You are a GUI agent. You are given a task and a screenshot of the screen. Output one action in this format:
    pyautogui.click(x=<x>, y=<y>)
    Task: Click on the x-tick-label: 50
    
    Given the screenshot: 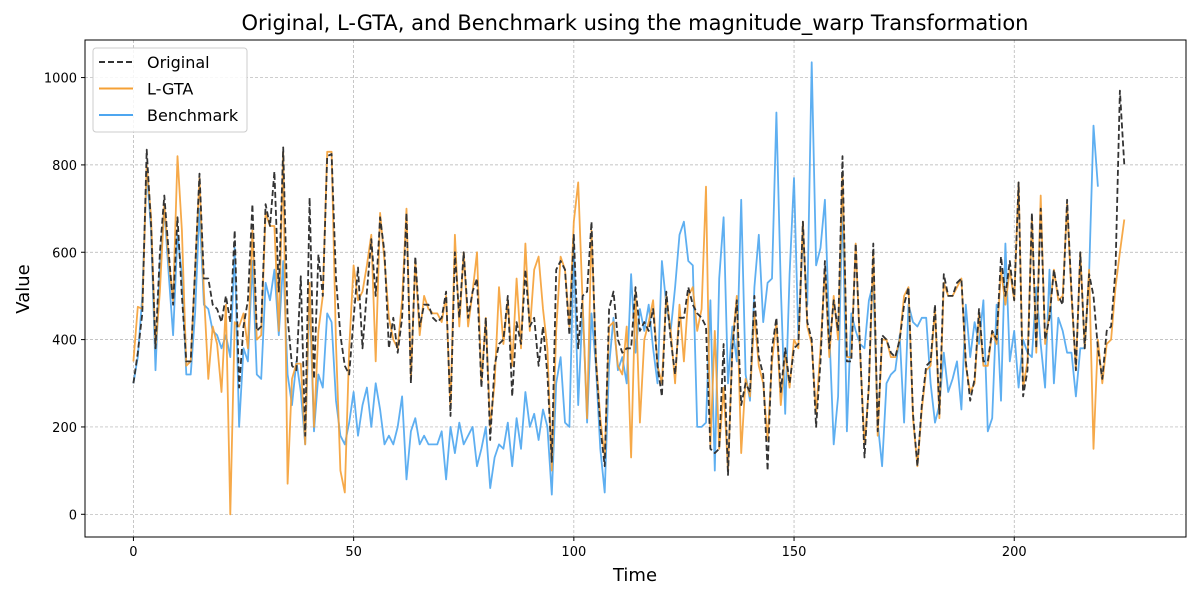 What is the action you would take?
    pyautogui.click(x=353, y=552)
    